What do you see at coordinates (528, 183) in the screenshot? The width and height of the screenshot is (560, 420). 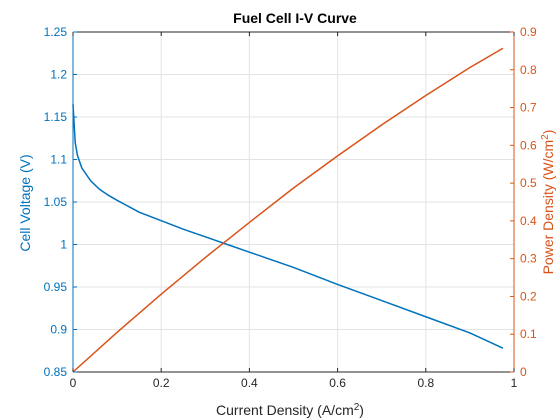 I see `y-right-tick-label: 0.5` at bounding box center [528, 183].